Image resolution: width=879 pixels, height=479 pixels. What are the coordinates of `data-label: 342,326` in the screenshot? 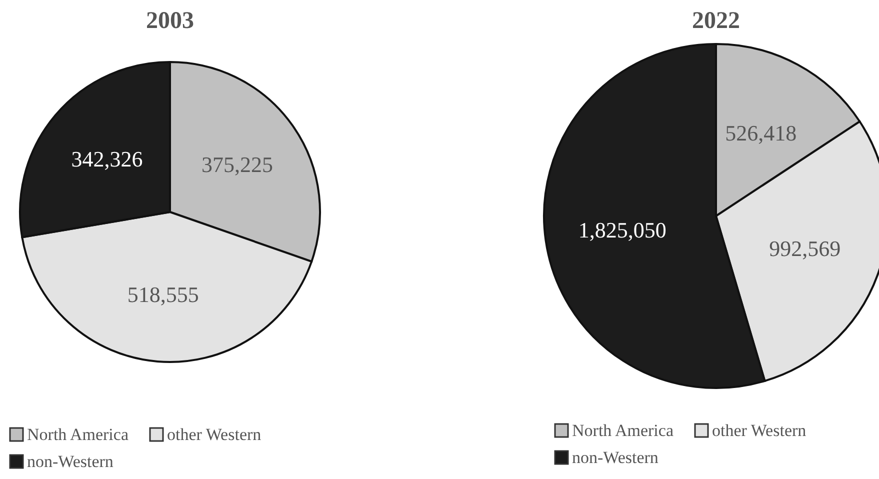 It's located at (107, 159).